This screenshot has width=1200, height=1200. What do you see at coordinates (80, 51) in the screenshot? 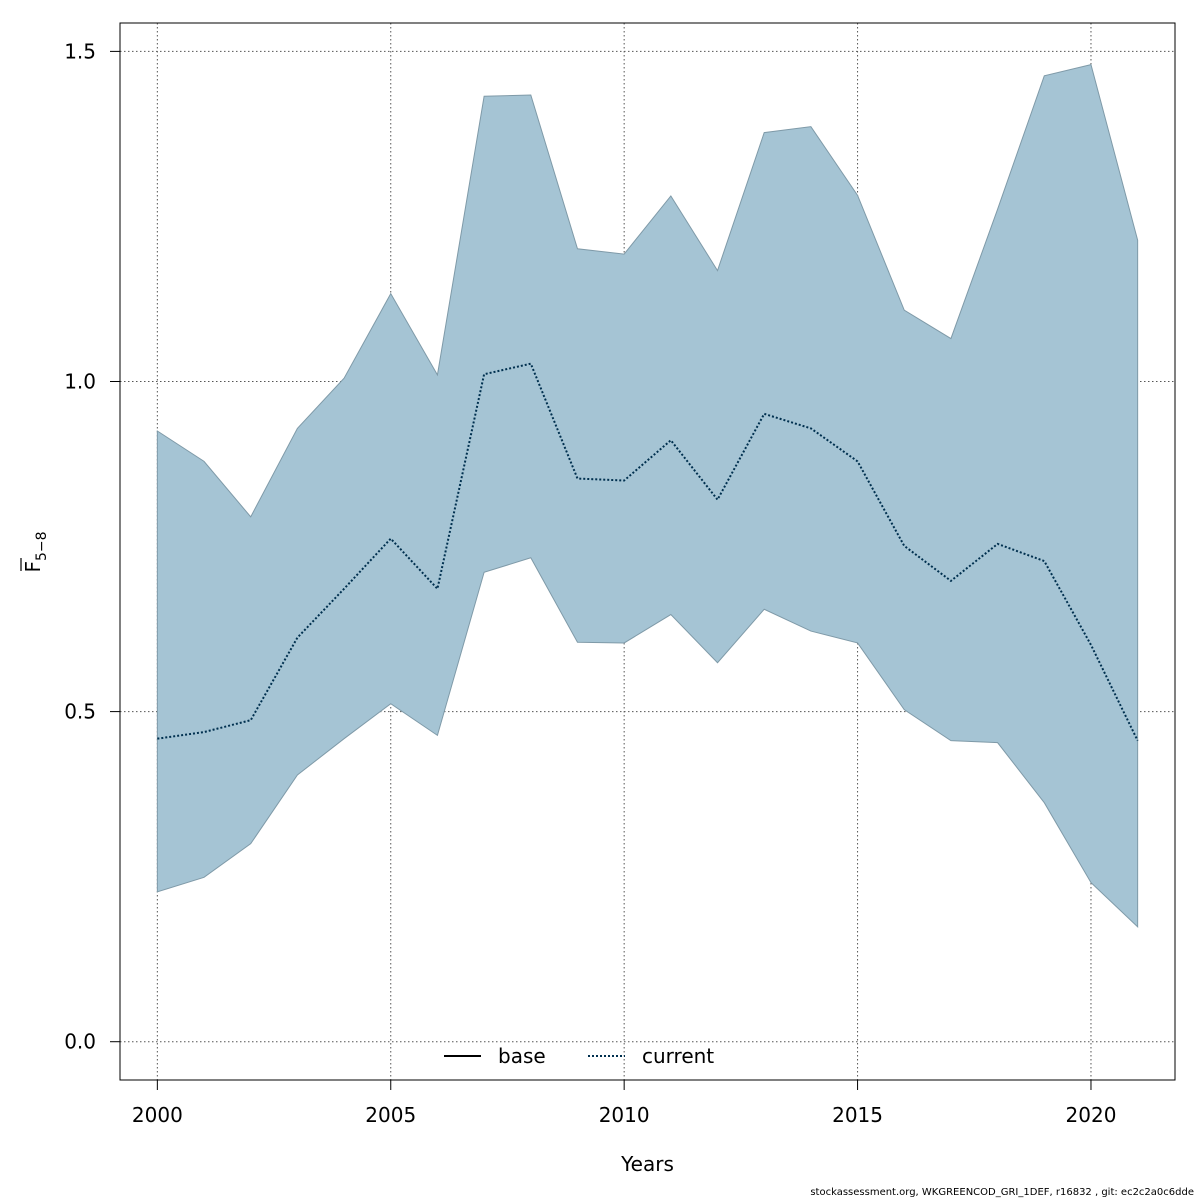
I see `y-tick-label: 1.5` at bounding box center [80, 51].